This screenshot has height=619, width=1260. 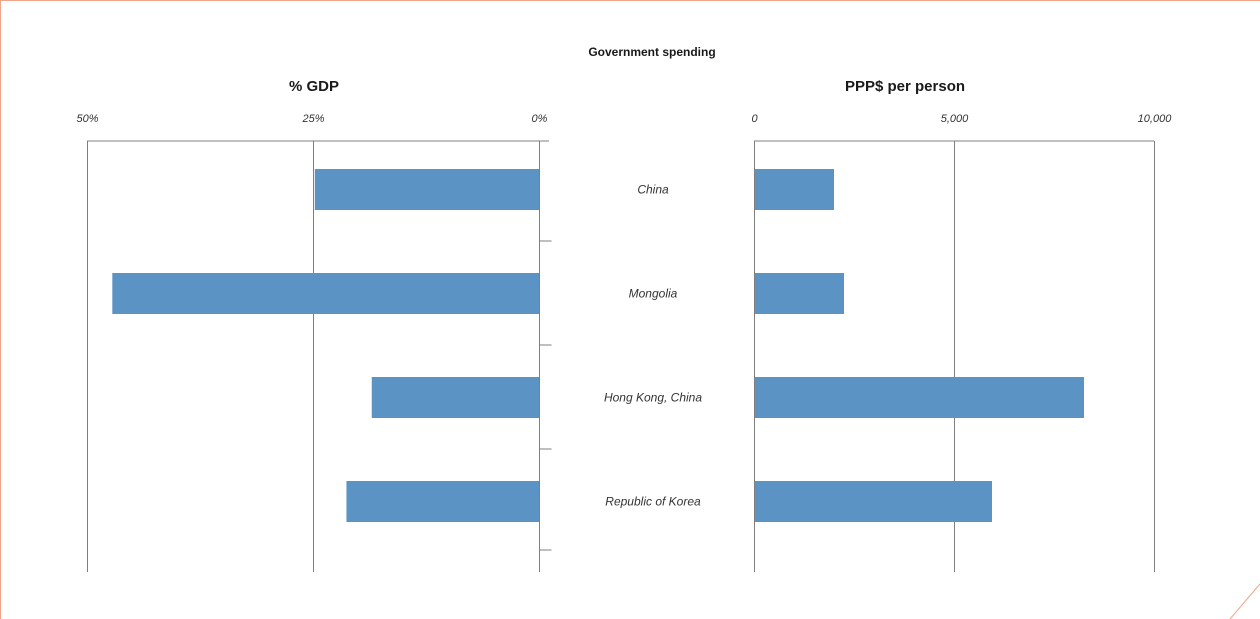 I want to click on panel-0-bar-hong-kong-china, so click(x=455, y=397).